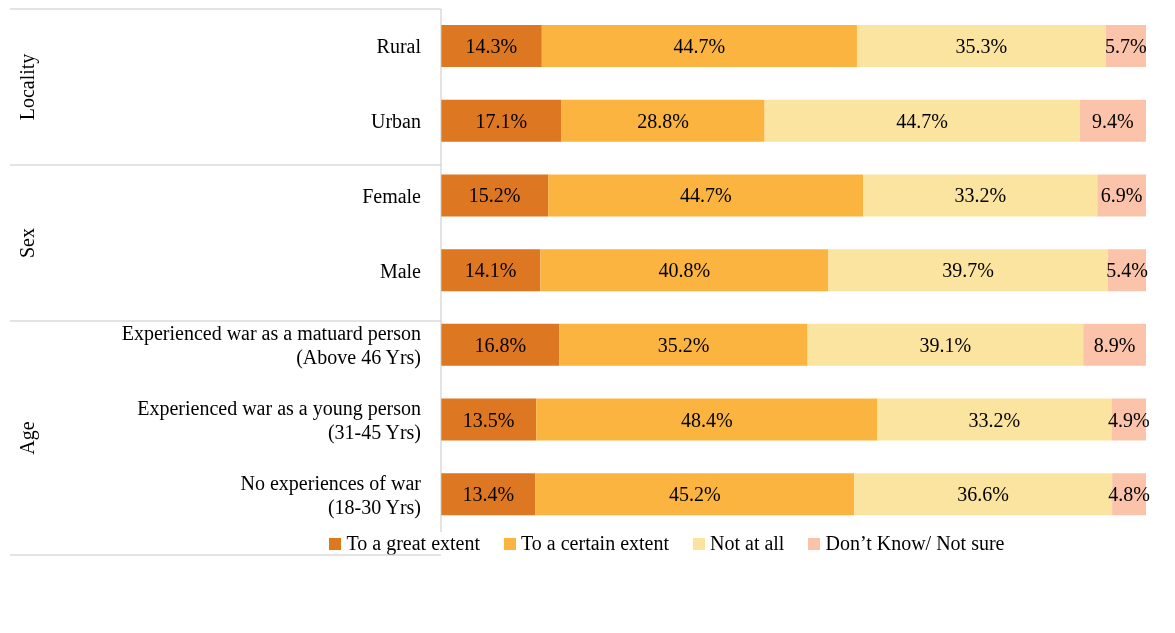 The height and width of the screenshot is (633, 1175). Describe the element at coordinates (747, 543) in the screenshot. I see `legend-label: Not at all` at that location.